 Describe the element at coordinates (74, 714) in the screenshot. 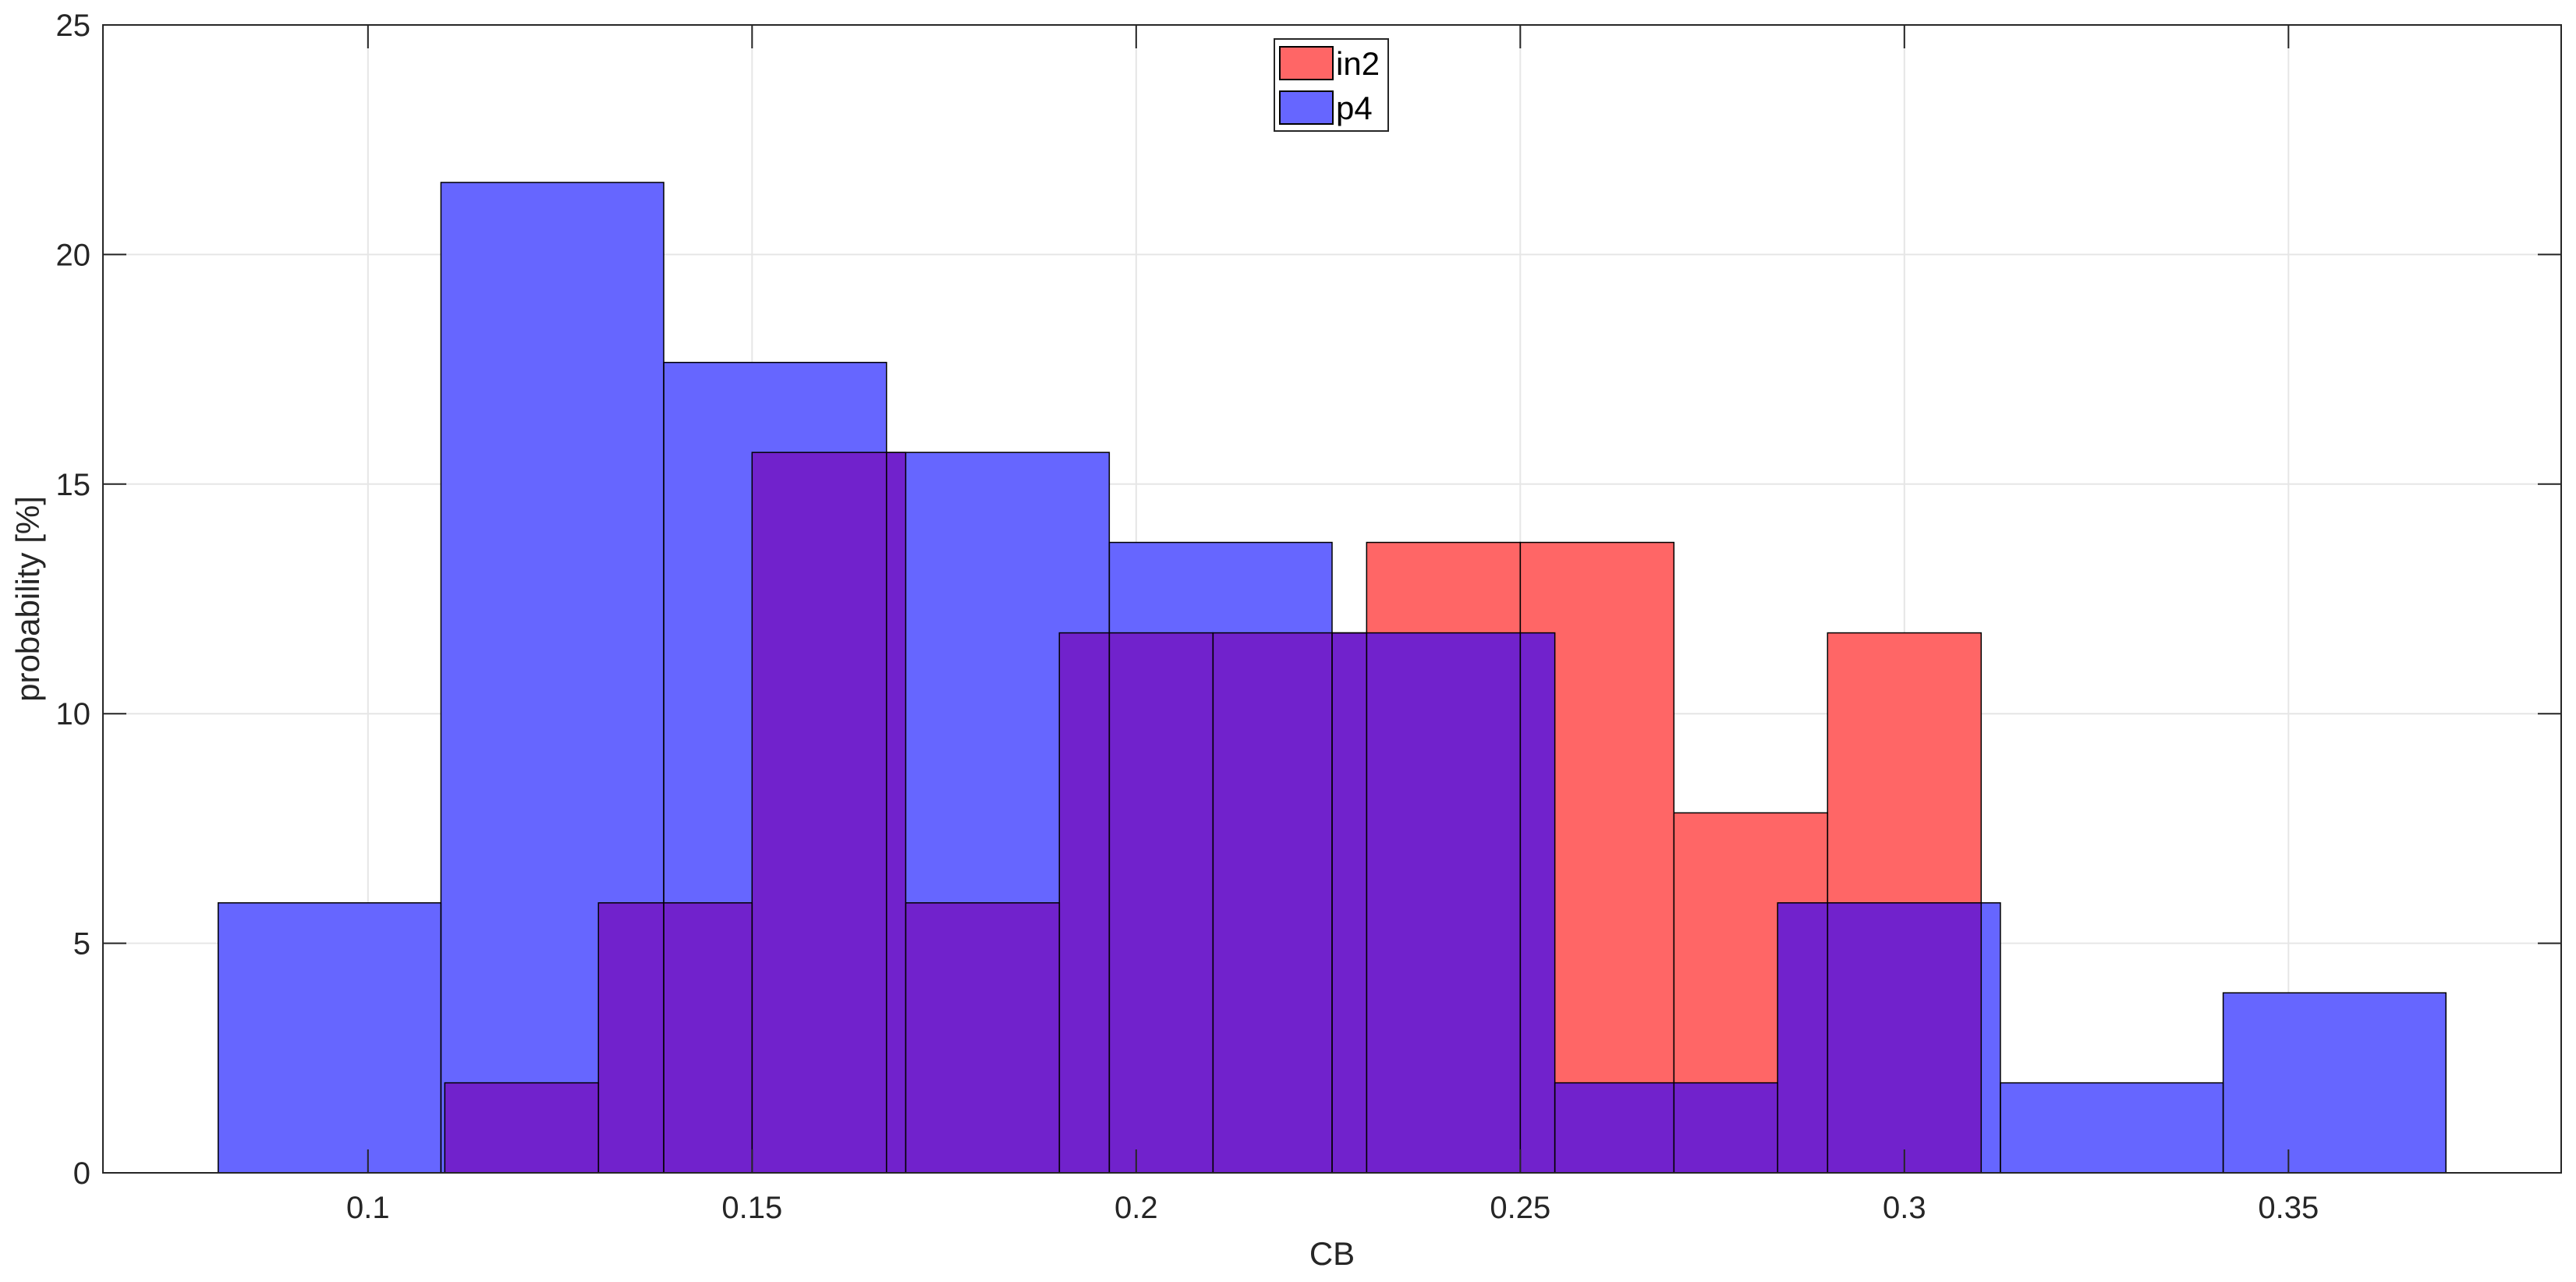

I see `y-tick-label: 10` at that location.